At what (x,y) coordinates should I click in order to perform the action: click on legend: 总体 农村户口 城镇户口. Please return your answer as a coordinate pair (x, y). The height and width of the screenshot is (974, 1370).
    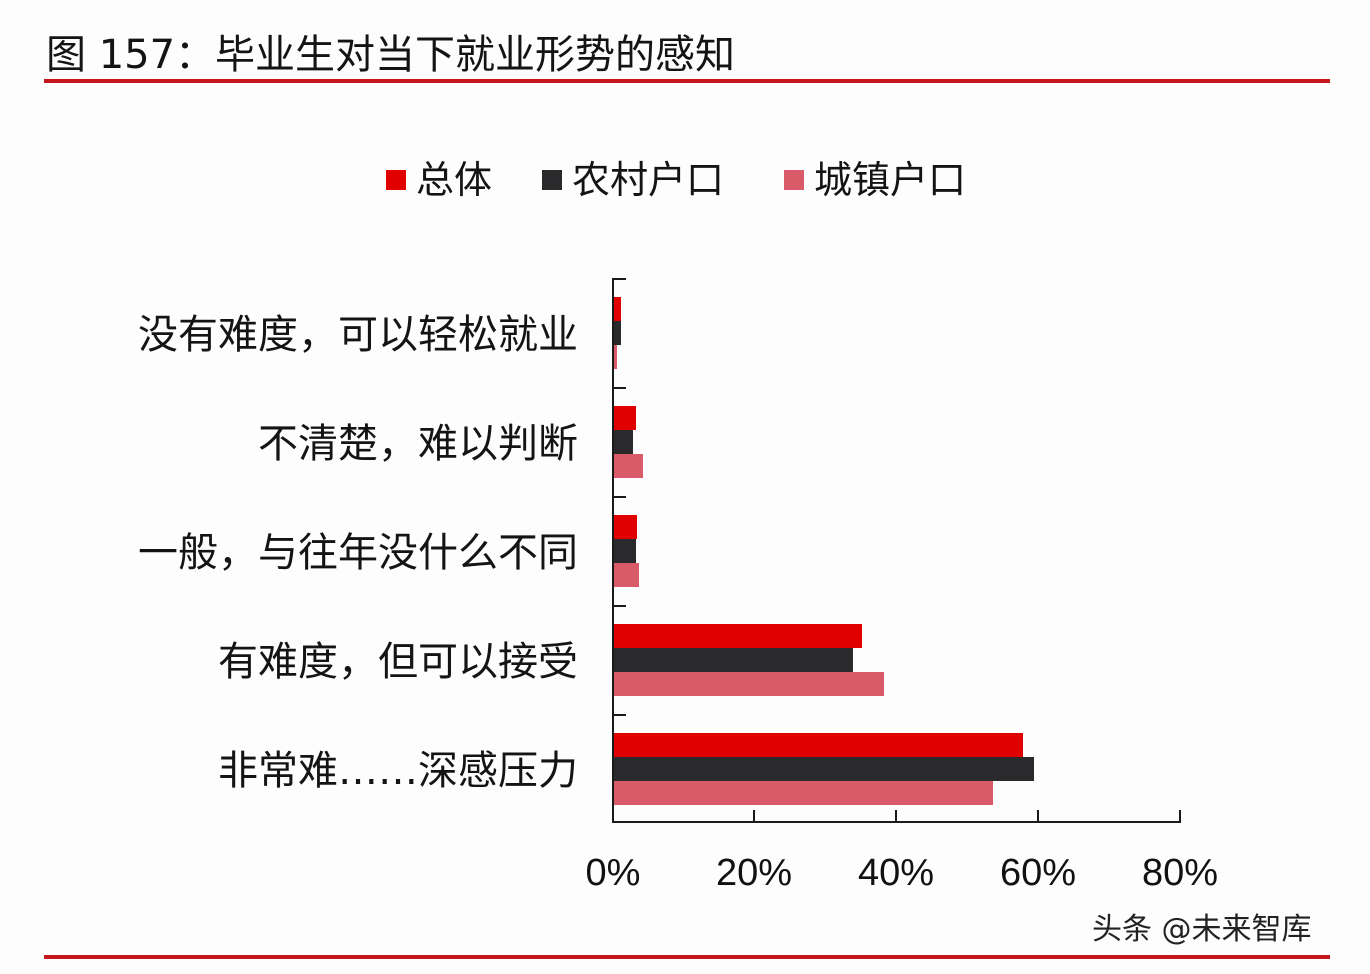
    Looking at the image, I should click on (685, 181).